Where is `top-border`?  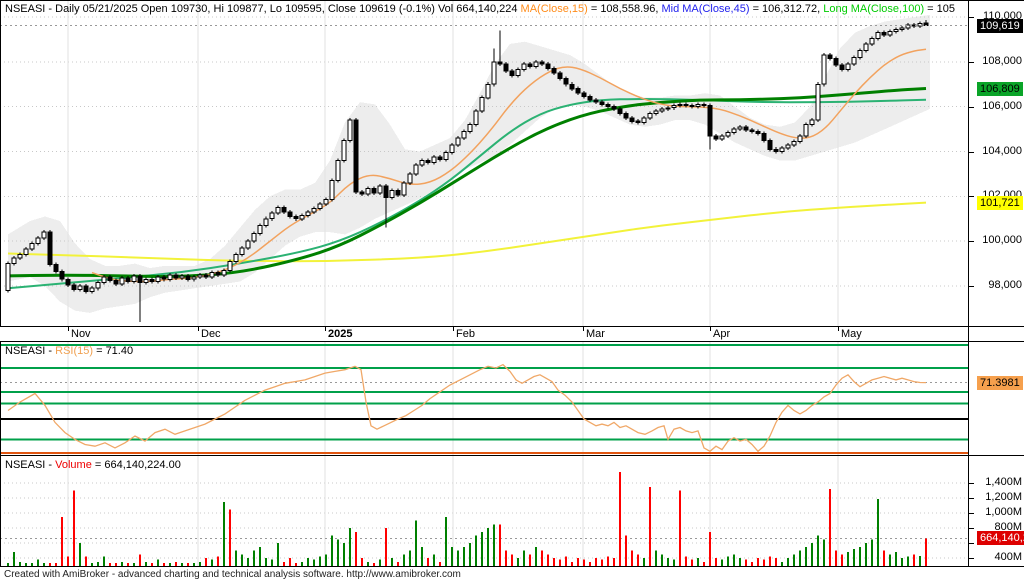
top-border is located at coordinates (512, 0).